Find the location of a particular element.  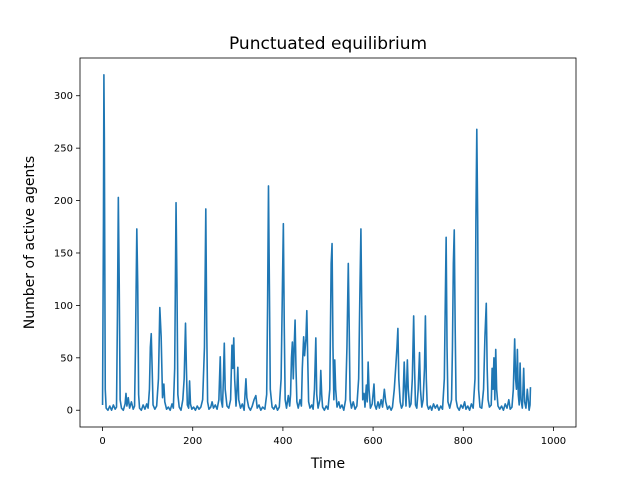

y-tick-label: 100 is located at coordinates (63, 306).